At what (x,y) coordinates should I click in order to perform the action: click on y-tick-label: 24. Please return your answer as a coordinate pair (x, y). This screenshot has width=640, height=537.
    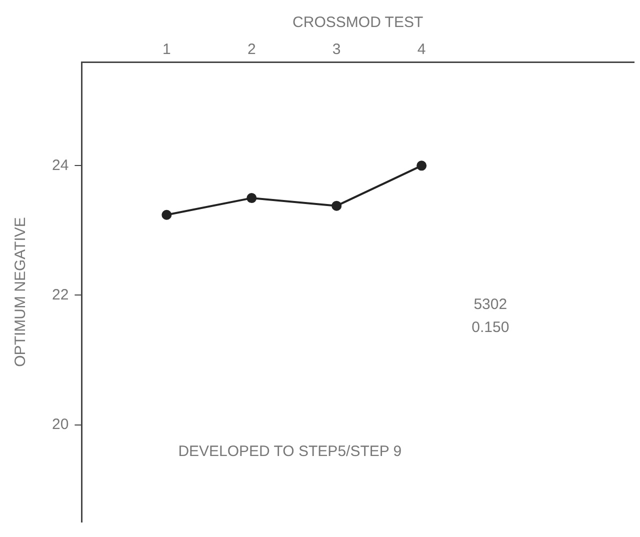
    Looking at the image, I should click on (60, 165).